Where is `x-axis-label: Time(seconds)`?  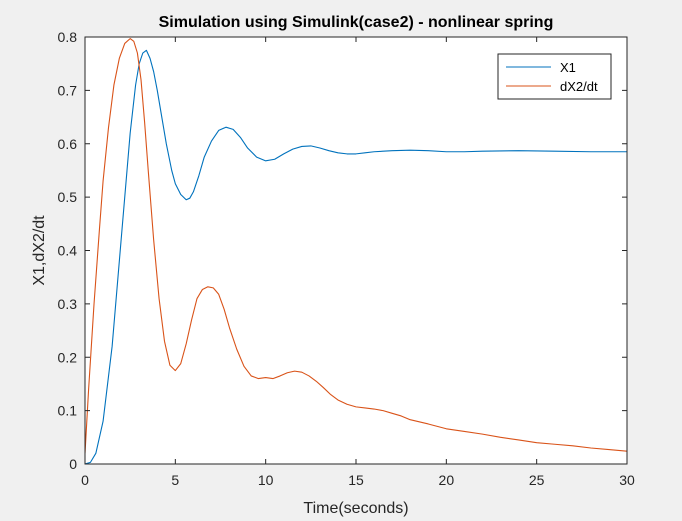
x-axis-label: Time(seconds) is located at coordinates (355, 508).